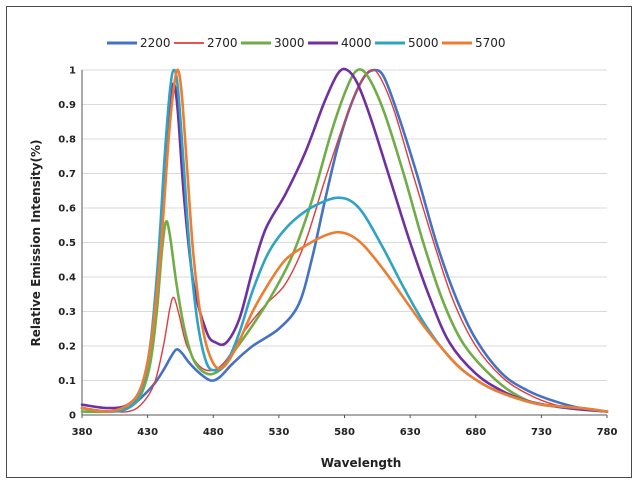 The width and height of the screenshot is (640, 486). I want to click on y-tick-label: 0.9, so click(67, 105).